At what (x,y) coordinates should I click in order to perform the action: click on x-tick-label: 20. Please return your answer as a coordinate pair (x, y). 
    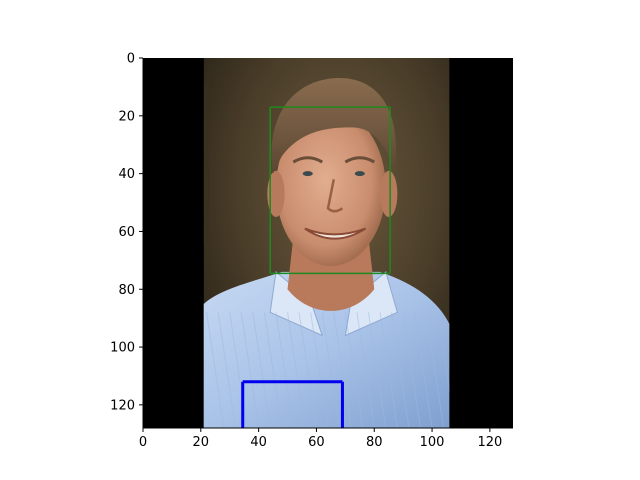
    Looking at the image, I should click on (201, 442).